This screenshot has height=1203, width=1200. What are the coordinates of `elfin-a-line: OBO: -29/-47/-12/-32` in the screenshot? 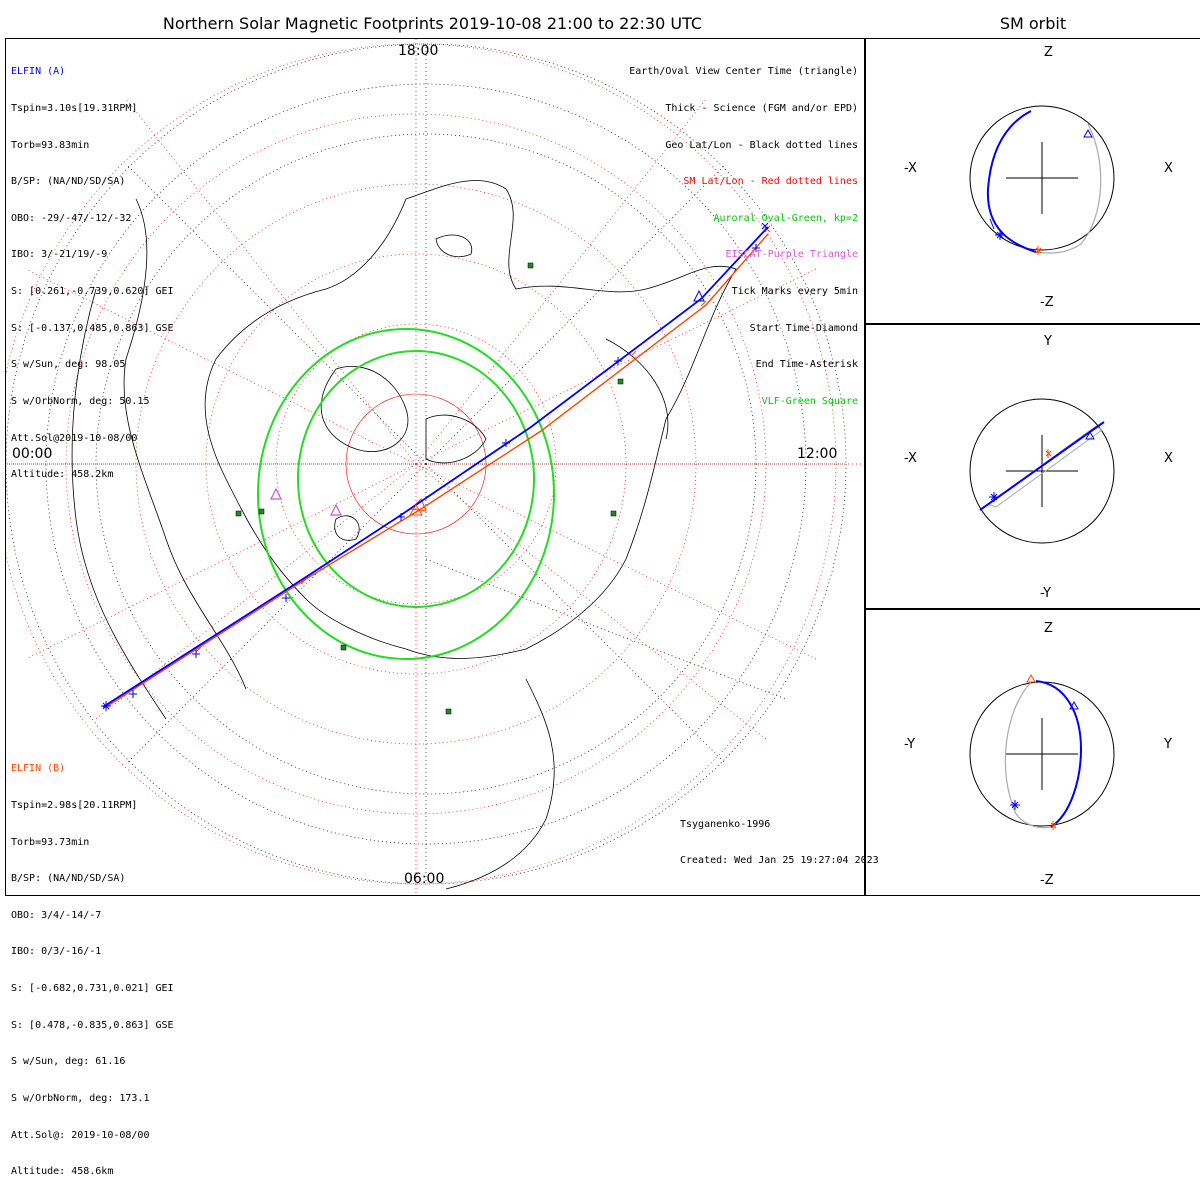 It's located at (71, 218).